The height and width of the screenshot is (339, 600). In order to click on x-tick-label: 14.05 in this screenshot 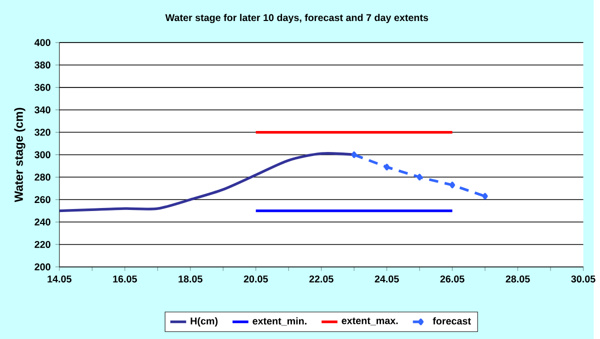, I will do `click(60, 278)`.